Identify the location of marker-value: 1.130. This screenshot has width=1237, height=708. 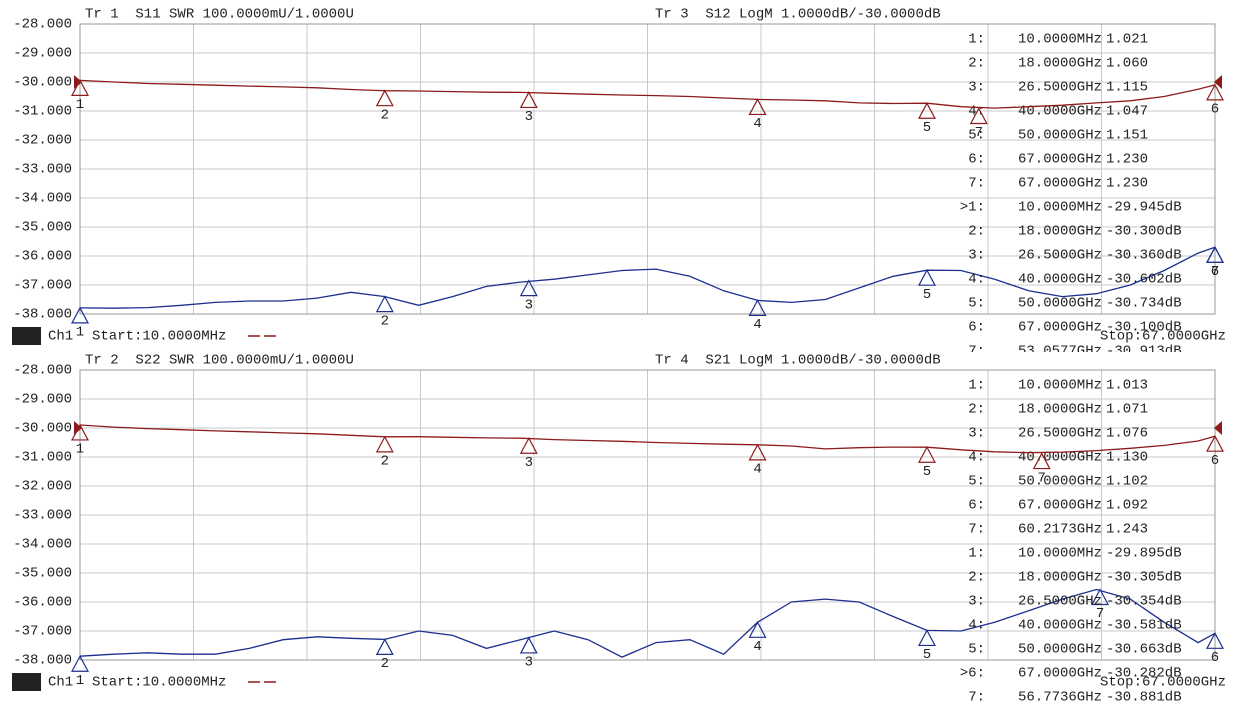
(1127, 458).